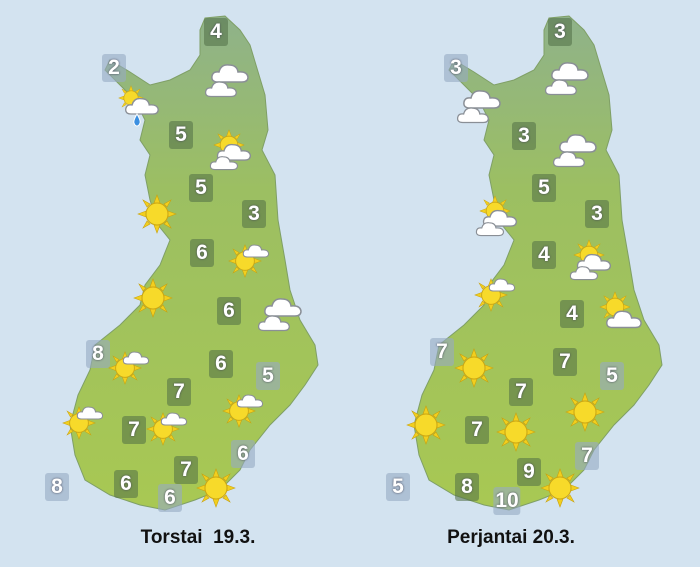 The image size is (700, 567). Describe the element at coordinates (138, 106) in the screenshot. I see `light-rain-icon` at that location.